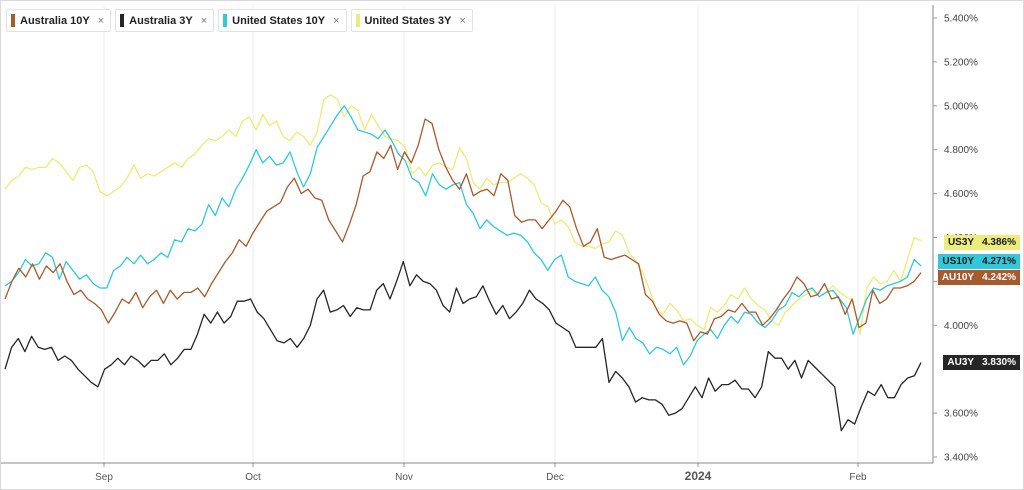 The height and width of the screenshot is (490, 1024). I want to click on tag-value: 3.830%, so click(999, 362).